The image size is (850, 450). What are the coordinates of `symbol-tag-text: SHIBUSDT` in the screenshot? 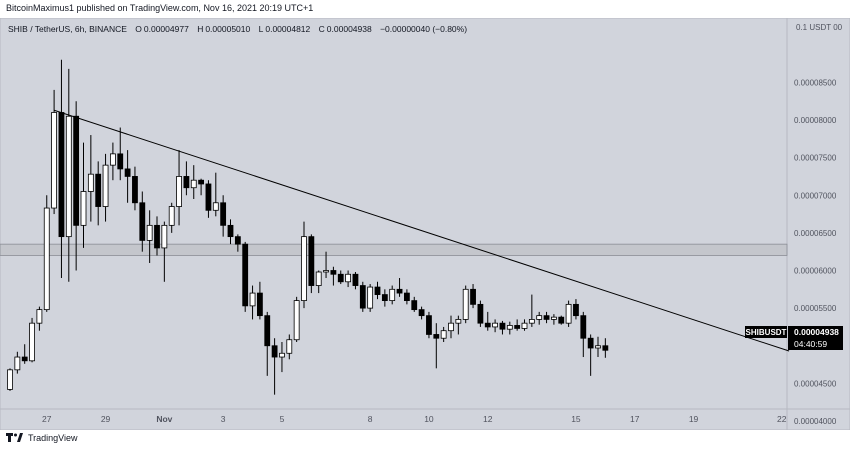 It's located at (766, 332).